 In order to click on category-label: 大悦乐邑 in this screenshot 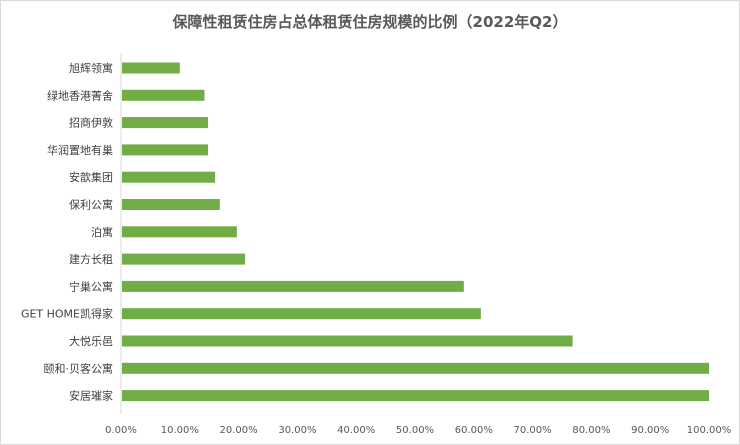, I will do `click(91, 341)`.